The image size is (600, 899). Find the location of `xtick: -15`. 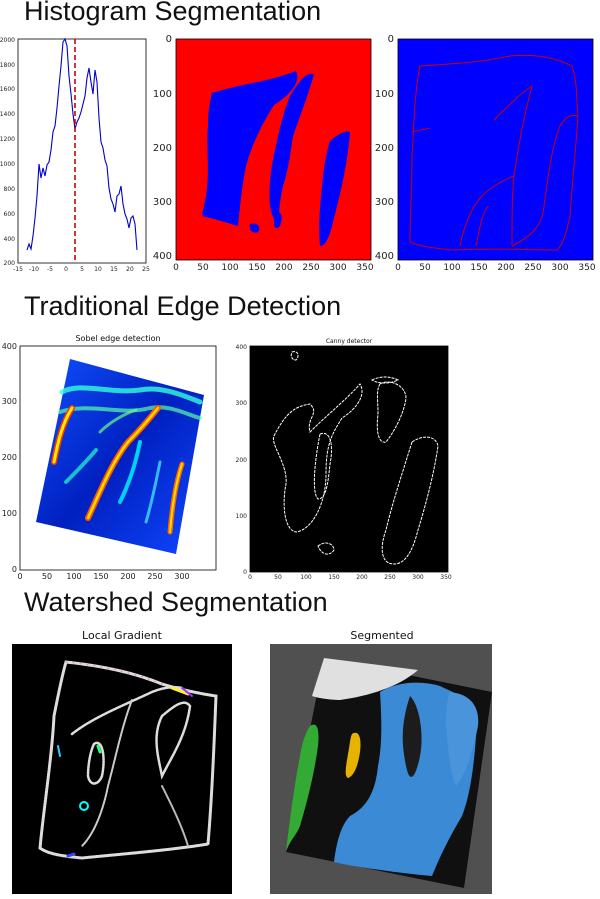

xtick: -15 is located at coordinates (18, 269).